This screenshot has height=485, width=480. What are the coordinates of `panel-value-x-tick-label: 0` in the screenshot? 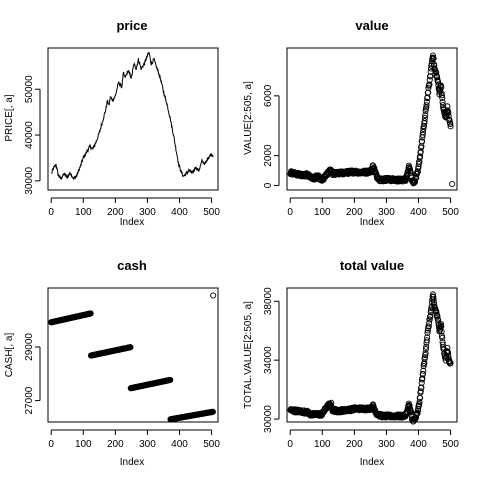 It's located at (290, 212).